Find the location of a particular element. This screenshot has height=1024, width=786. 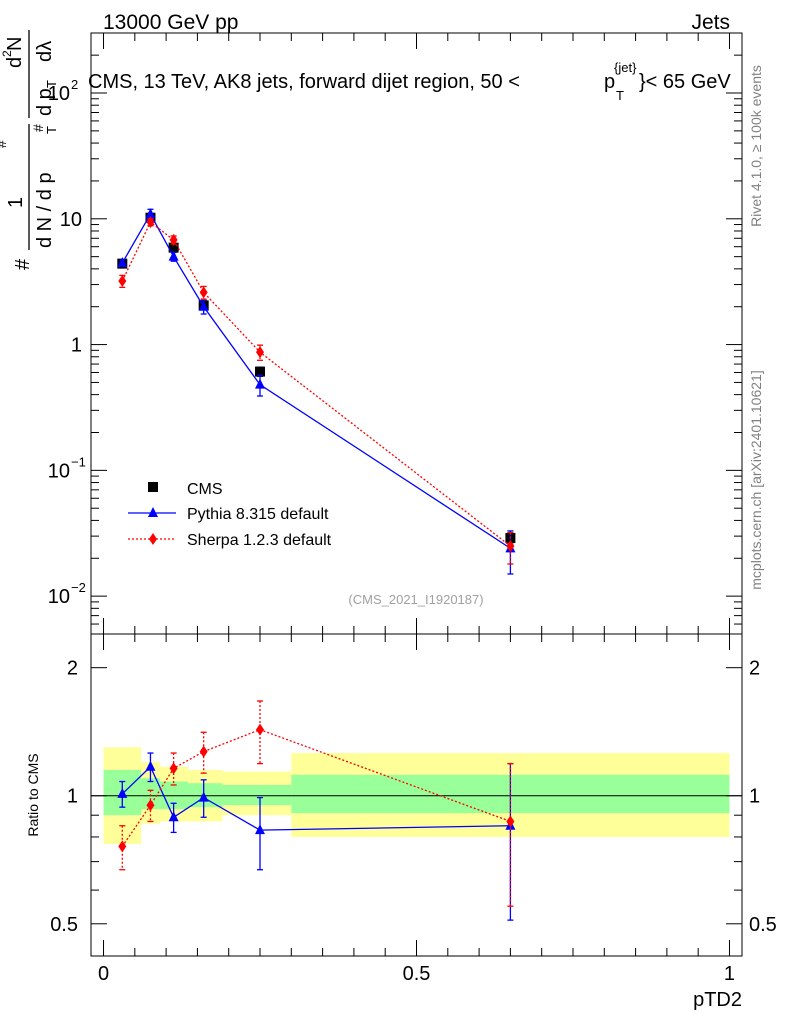

legend-entry-sherpa: Sherpa 1.2.3 default is located at coordinates (259, 540).